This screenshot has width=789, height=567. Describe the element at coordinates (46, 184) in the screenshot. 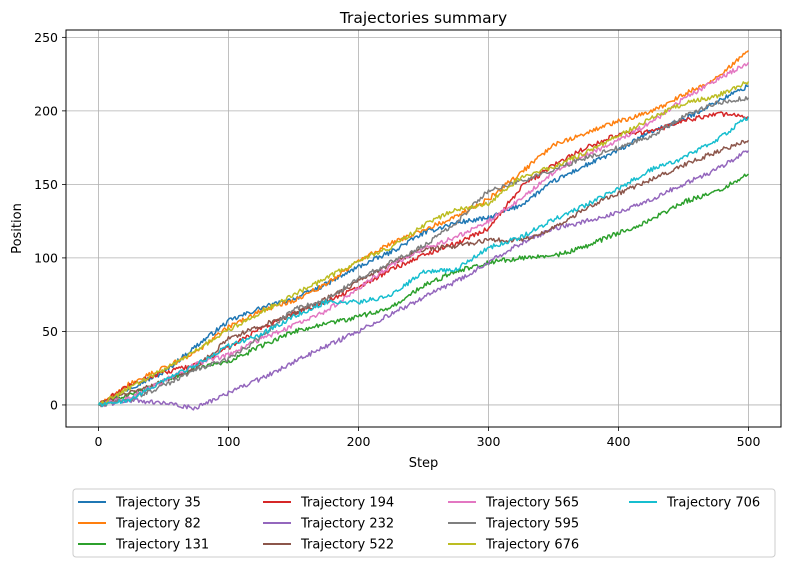

I see `y-tick-label: 150` at that location.